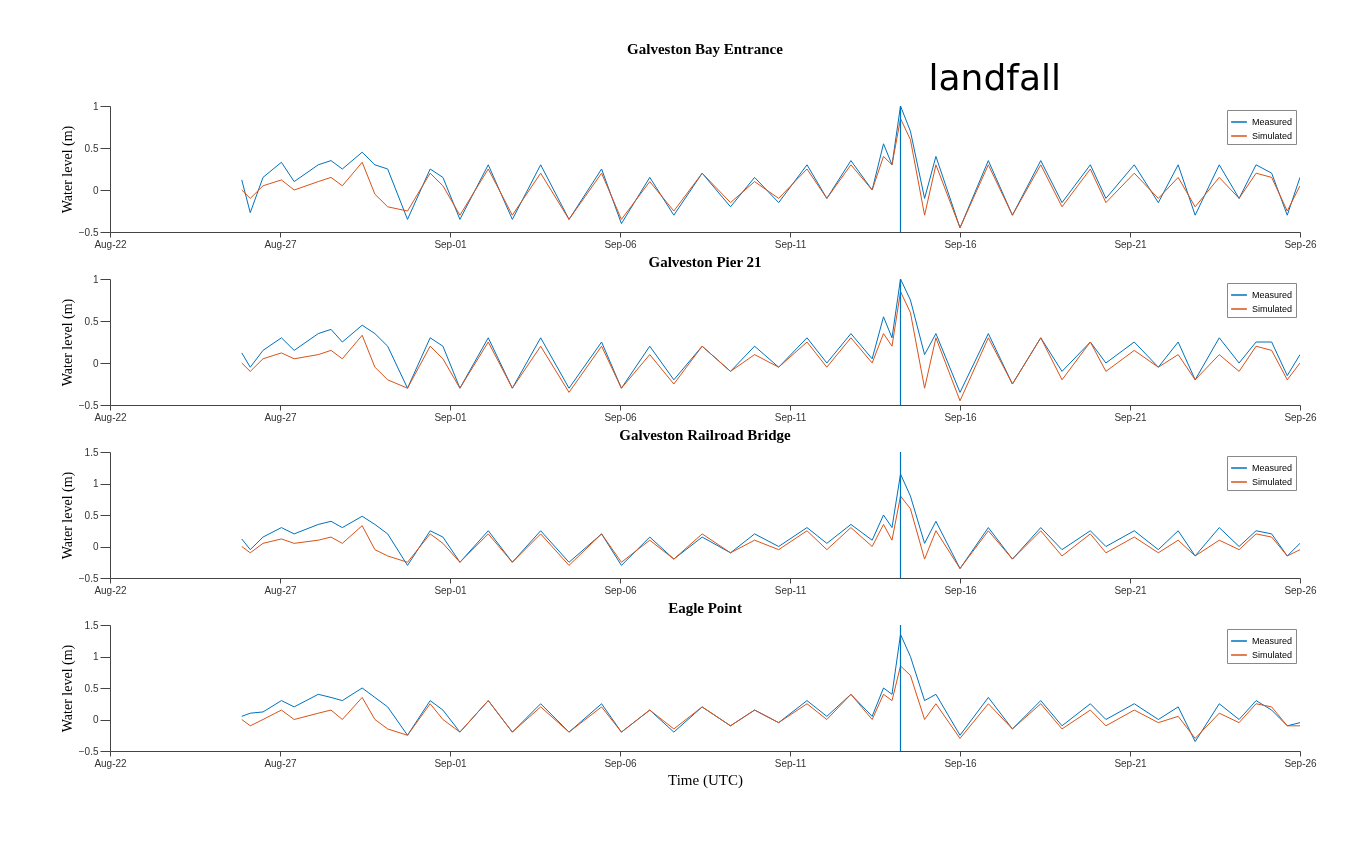 The height and width of the screenshot is (861, 1350). I want to click on ref-line-label: landfall, so click(994, 77).